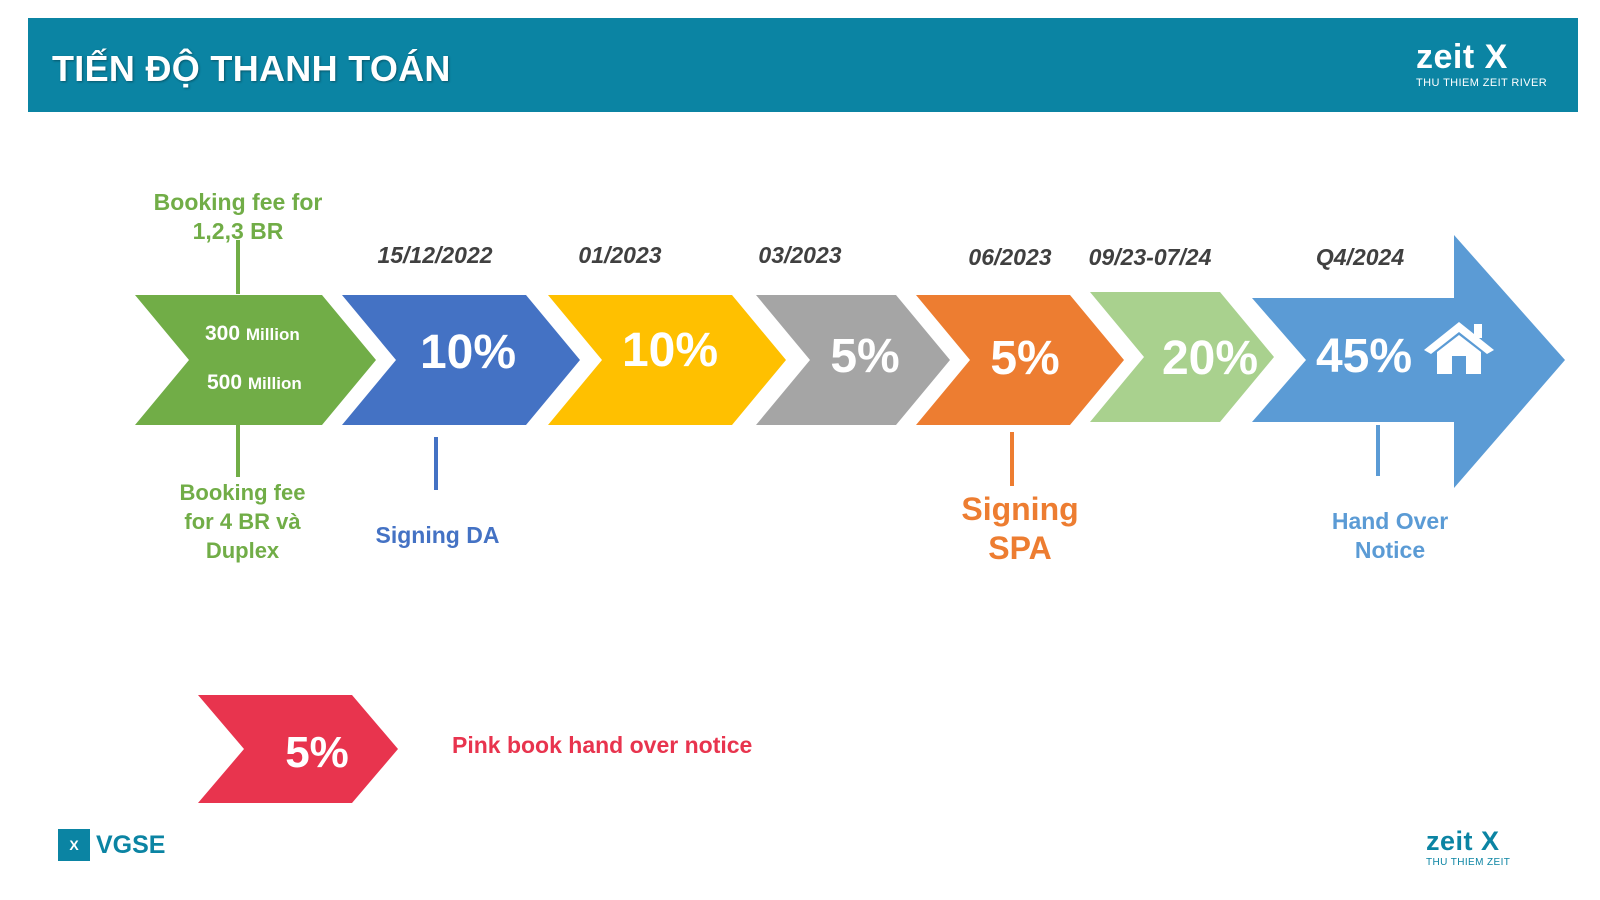 This screenshot has width=1600, height=900. What do you see at coordinates (1462, 57) in the screenshot?
I see `logo-brand: zeit X` at bounding box center [1462, 57].